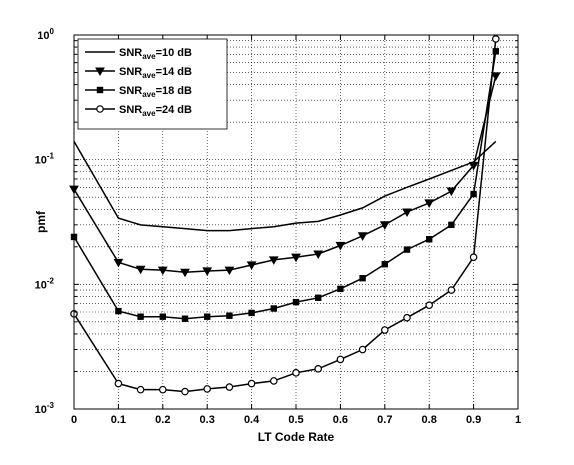 Image resolution: width=574 pixels, height=465 pixels. I want to click on y-tick-label: 10⁰, so click(45, 34).